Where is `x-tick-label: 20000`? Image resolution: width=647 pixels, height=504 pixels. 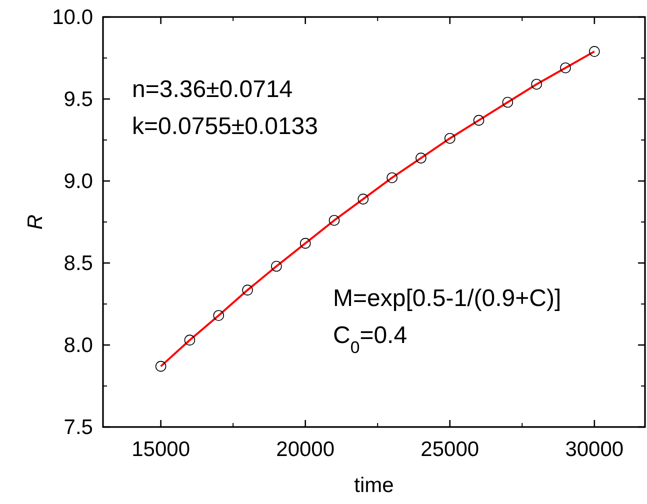
x-tick-label: 20000 is located at coordinates (305, 449).